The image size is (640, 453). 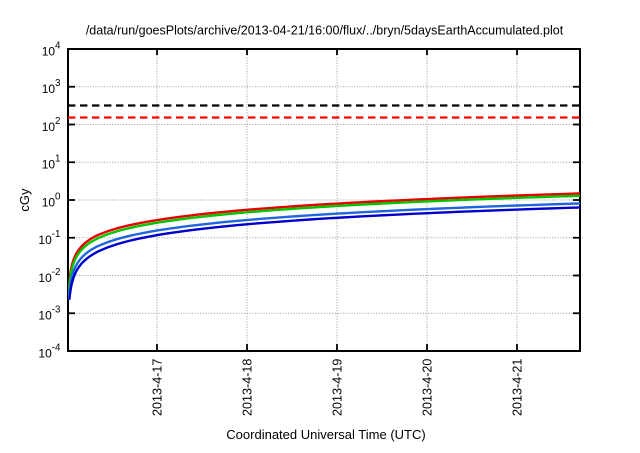 What do you see at coordinates (158, 387) in the screenshot?
I see `svg-text: 2013-4-17` at bounding box center [158, 387].